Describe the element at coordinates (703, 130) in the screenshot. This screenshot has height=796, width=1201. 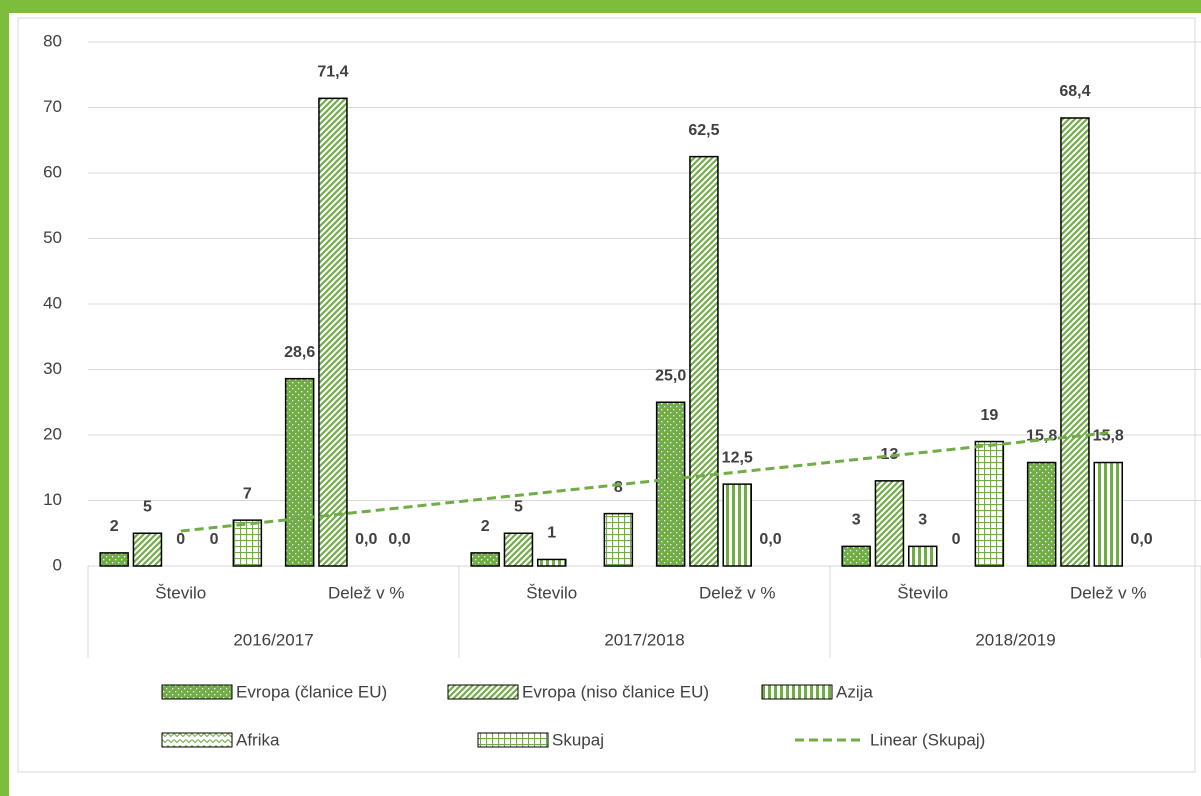
I see `data-label: 62,5` at that location.